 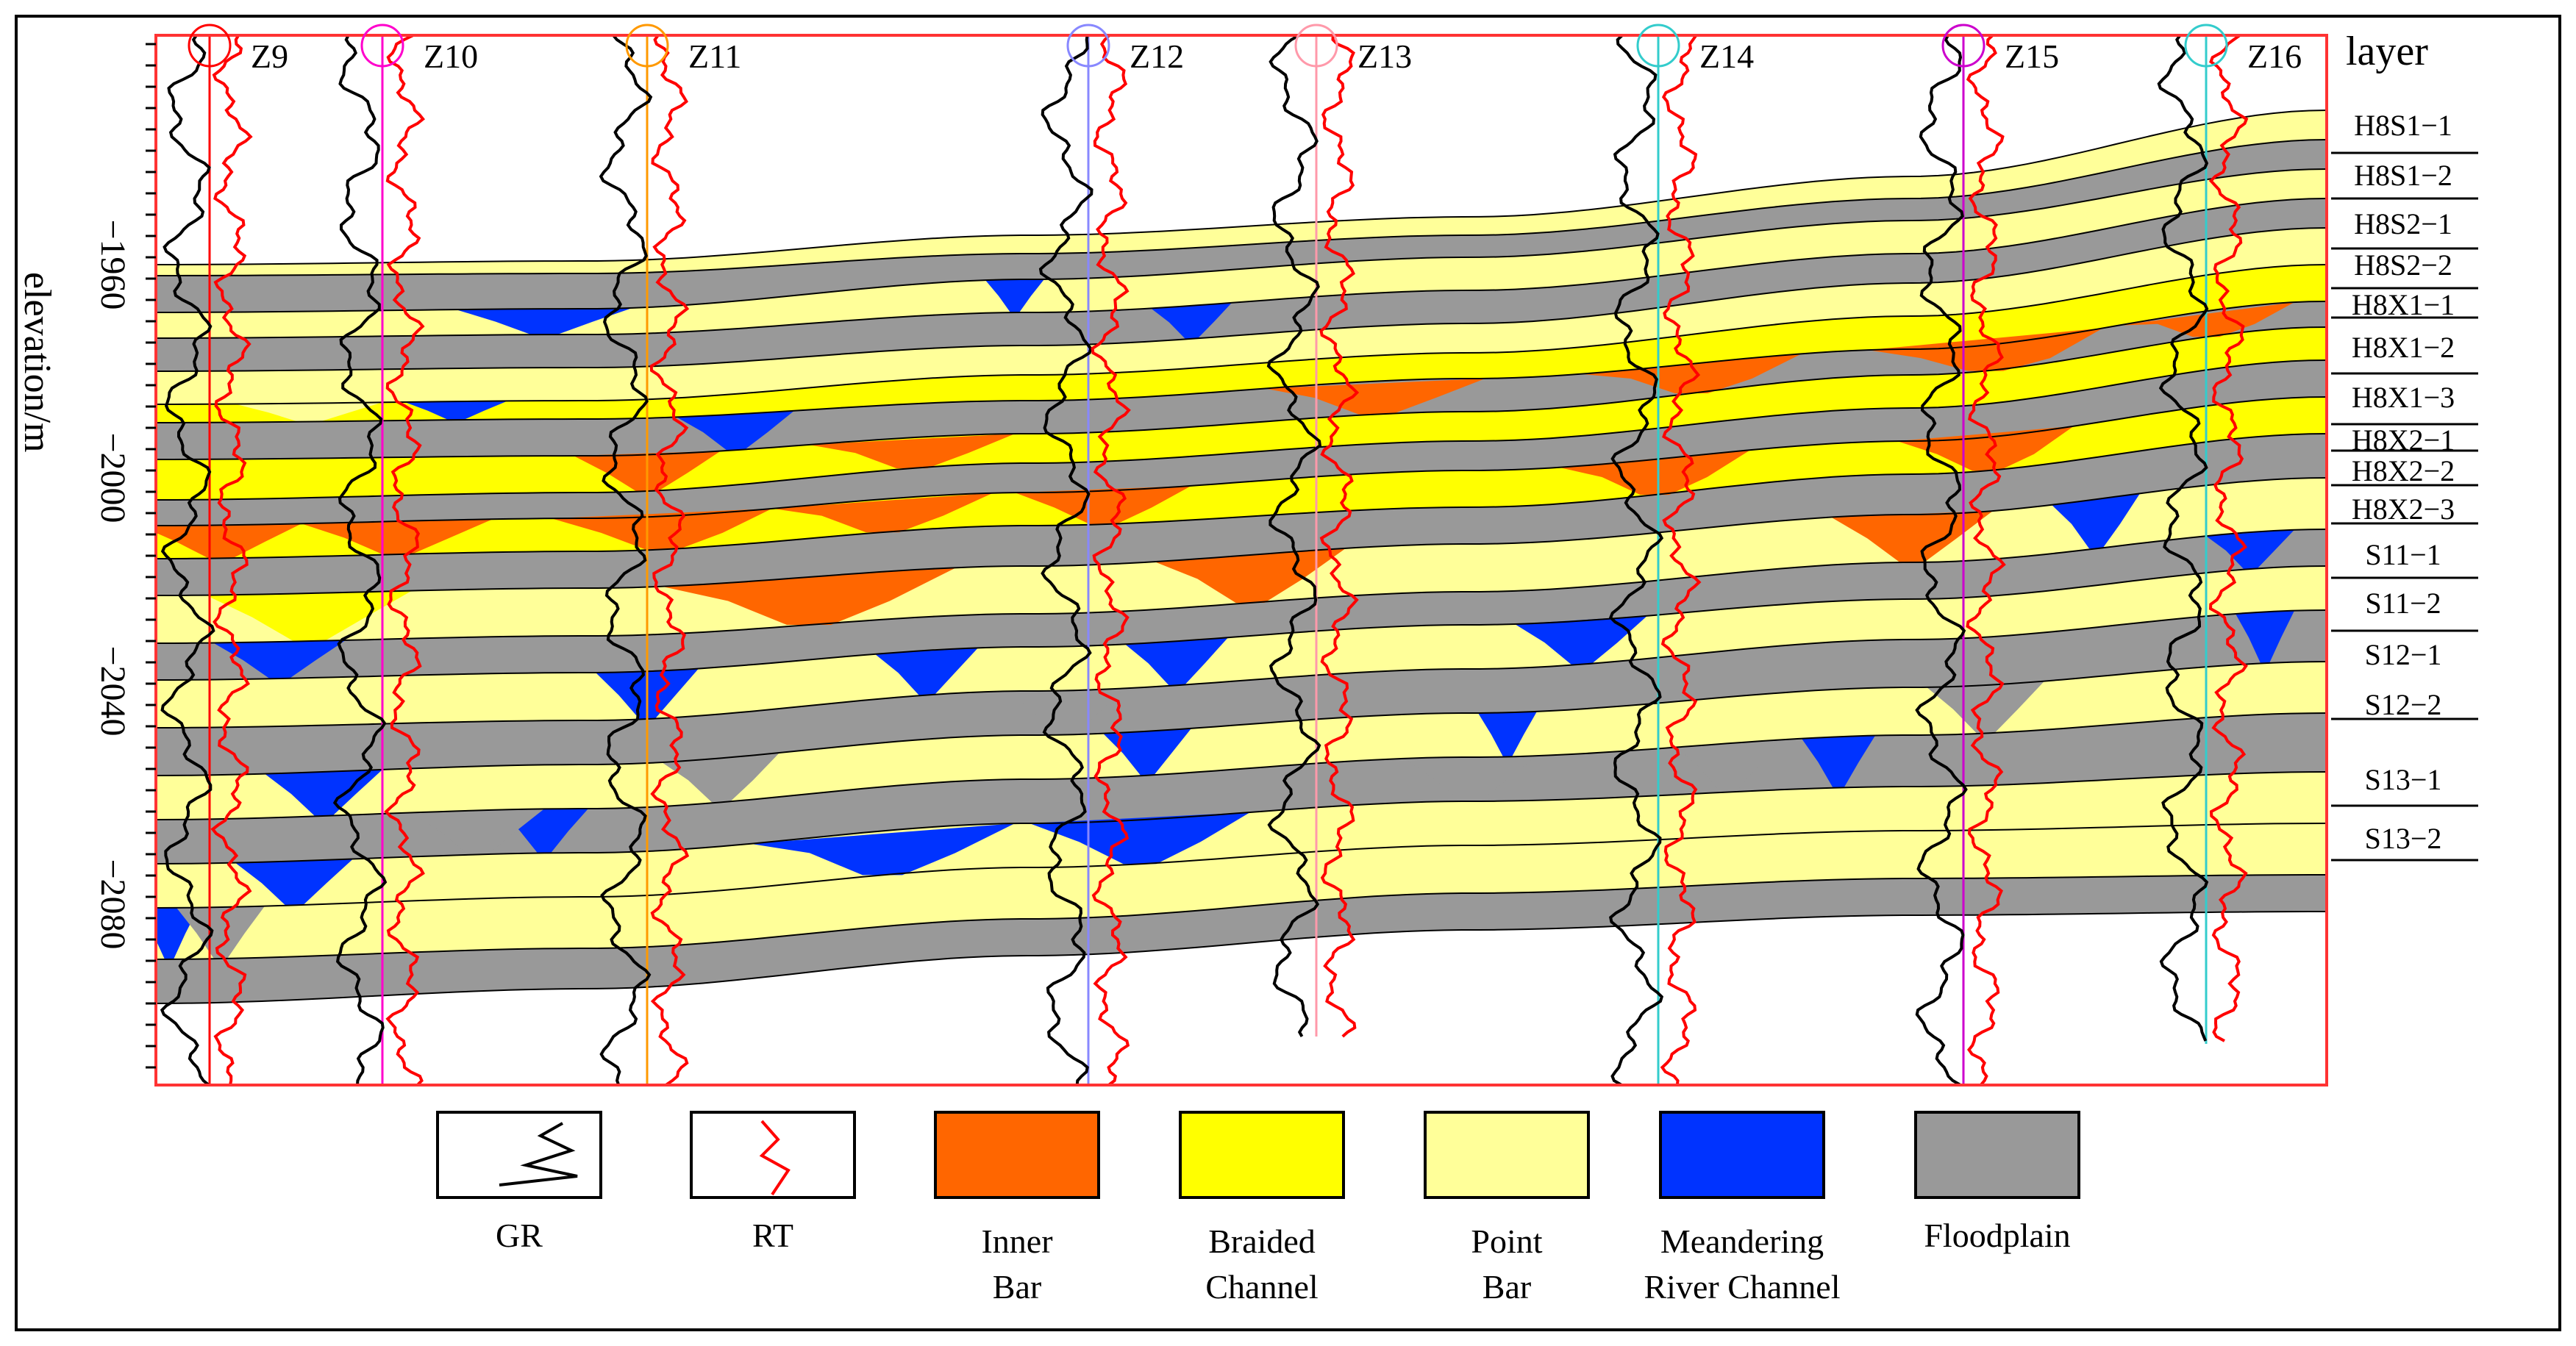 What do you see at coordinates (2403, 838) in the screenshot?
I see `layer-label: S13−2` at bounding box center [2403, 838].